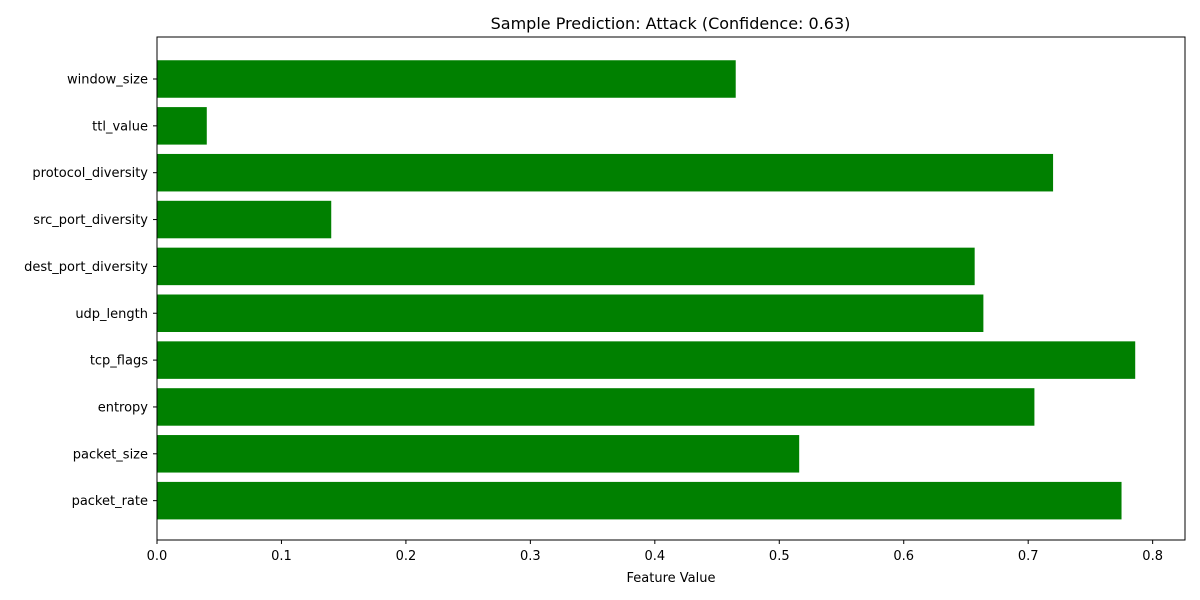 Image resolution: width=1200 pixels, height=600 pixels. Describe the element at coordinates (1028, 556) in the screenshot. I see `x-tick-label: 0.7` at that location.